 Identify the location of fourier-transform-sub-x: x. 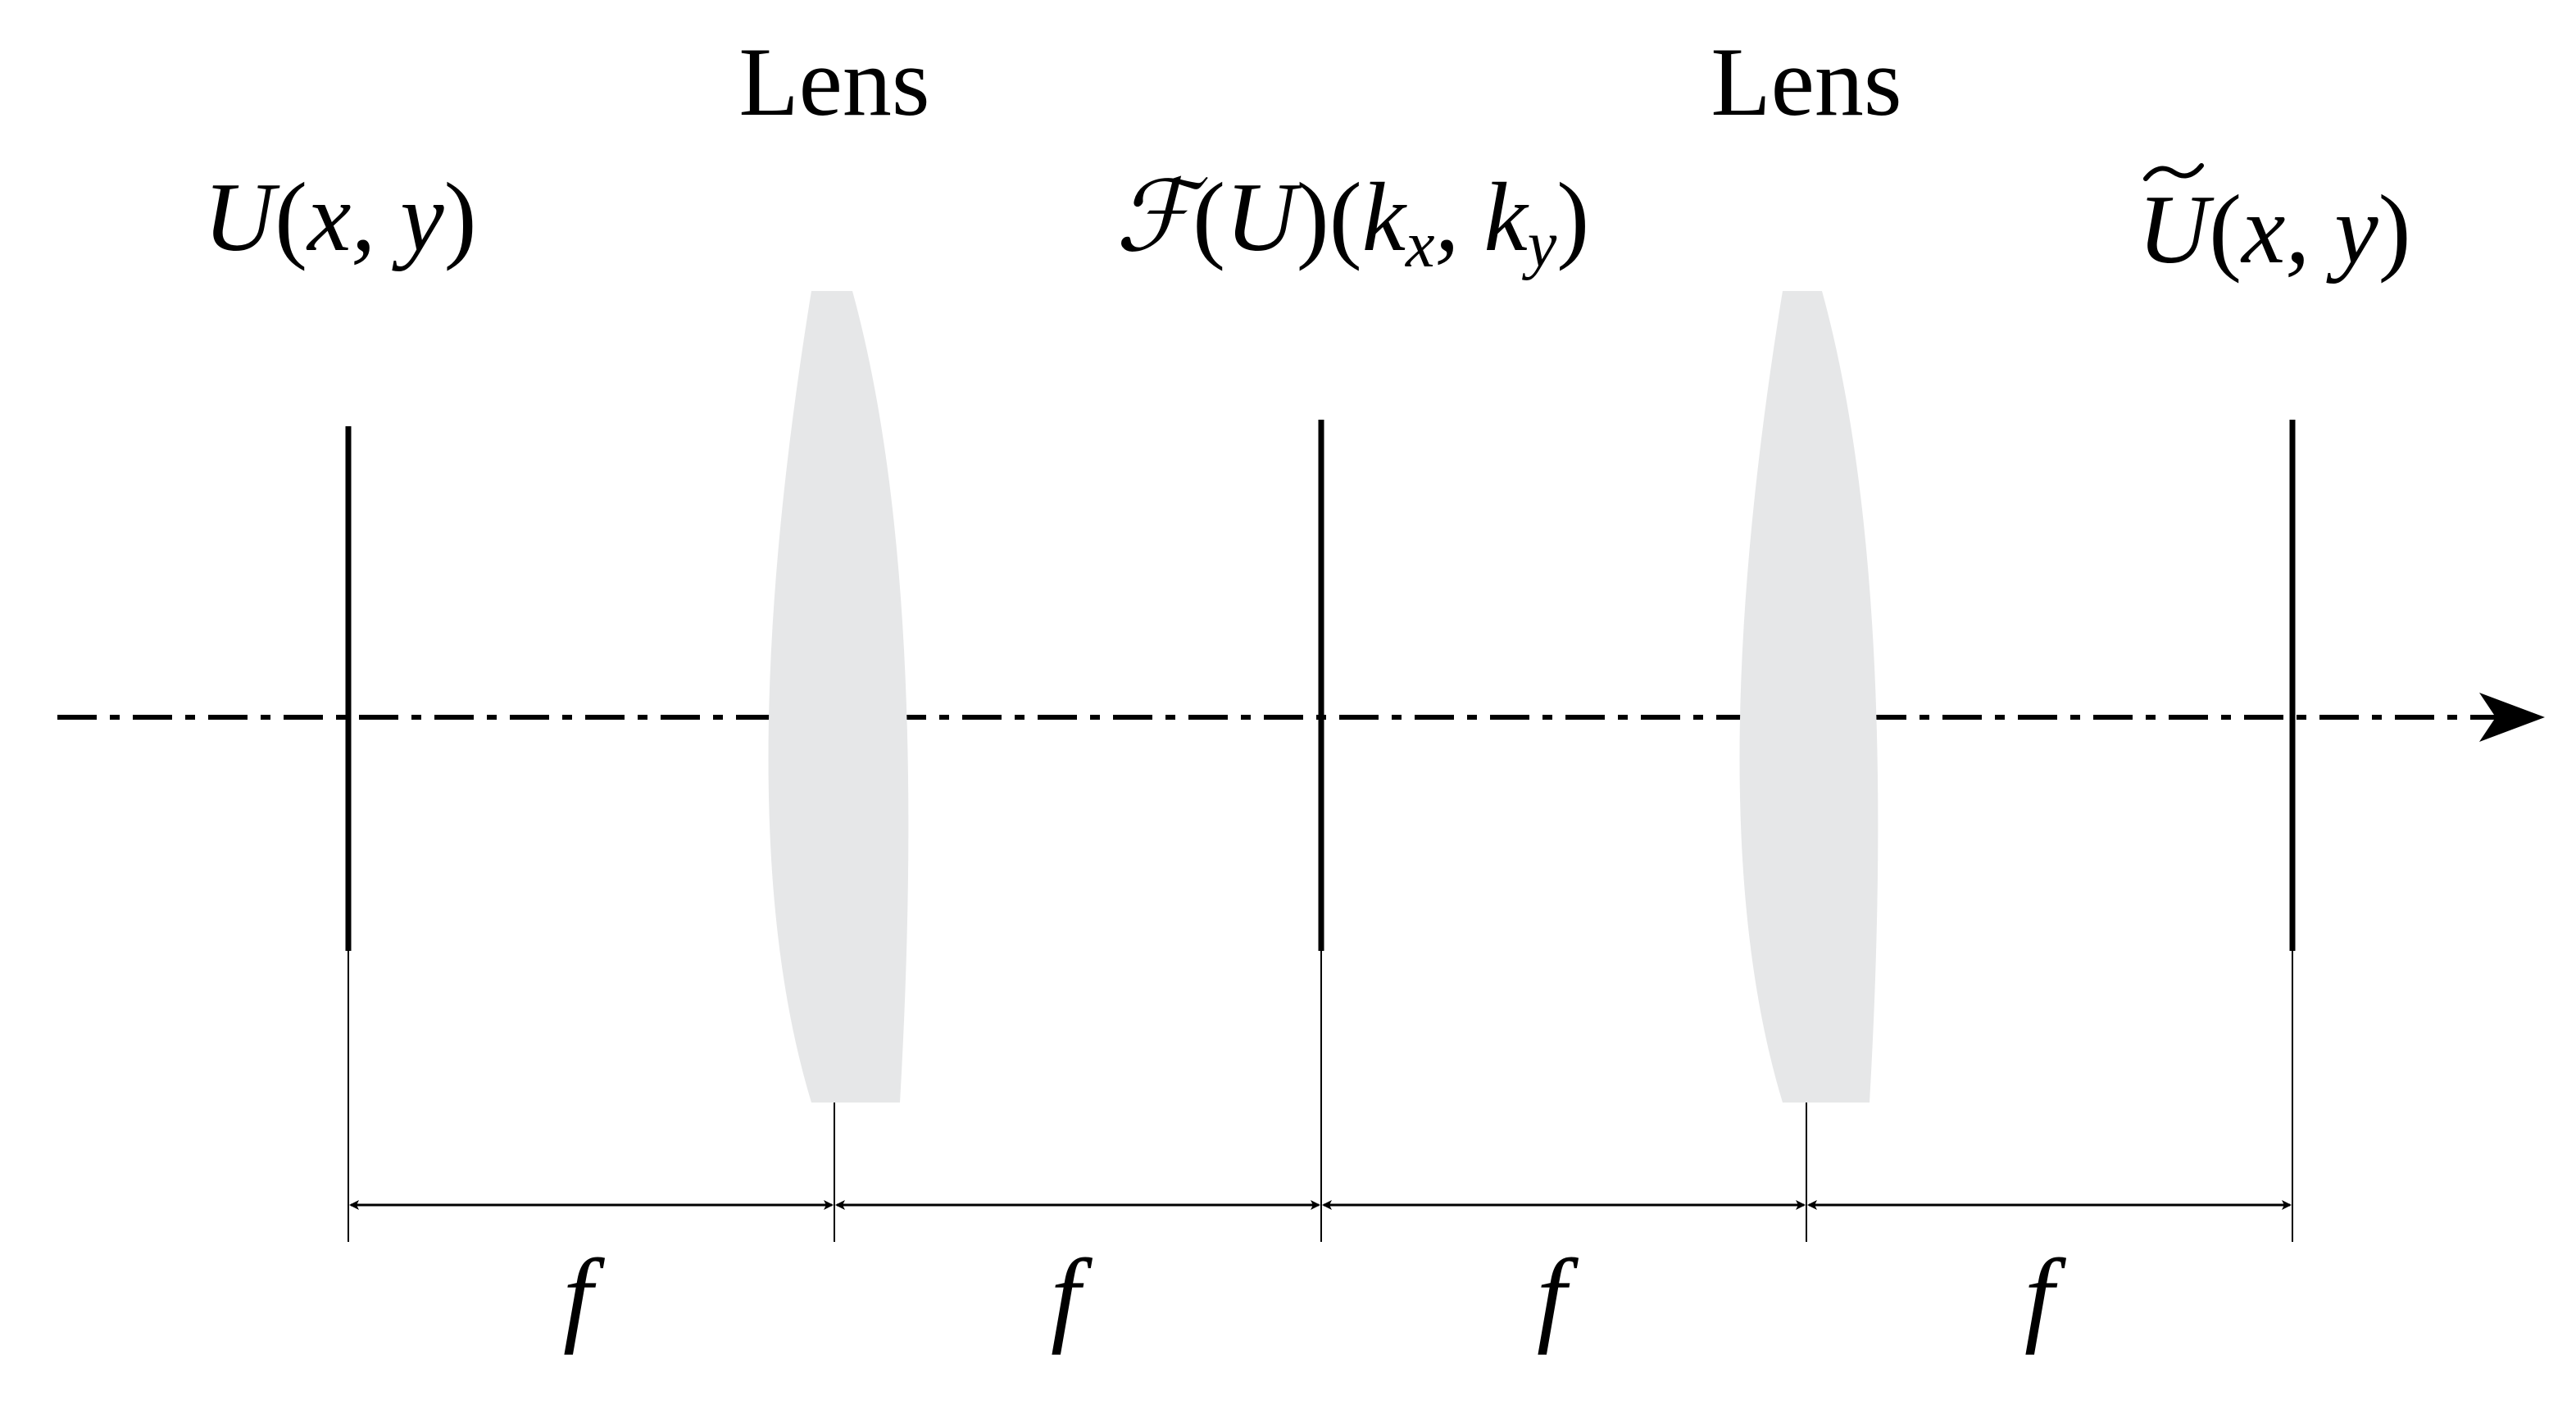
(1420, 245).